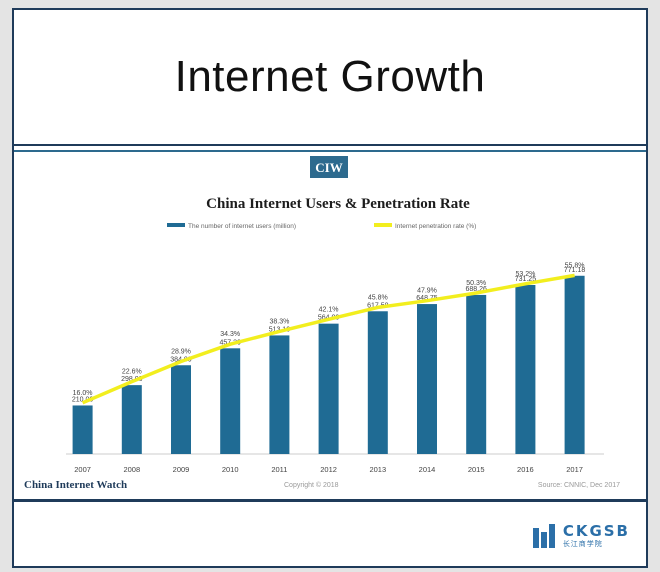  Describe the element at coordinates (176, 225) in the screenshot. I see `legend-swatch-bars` at that location.